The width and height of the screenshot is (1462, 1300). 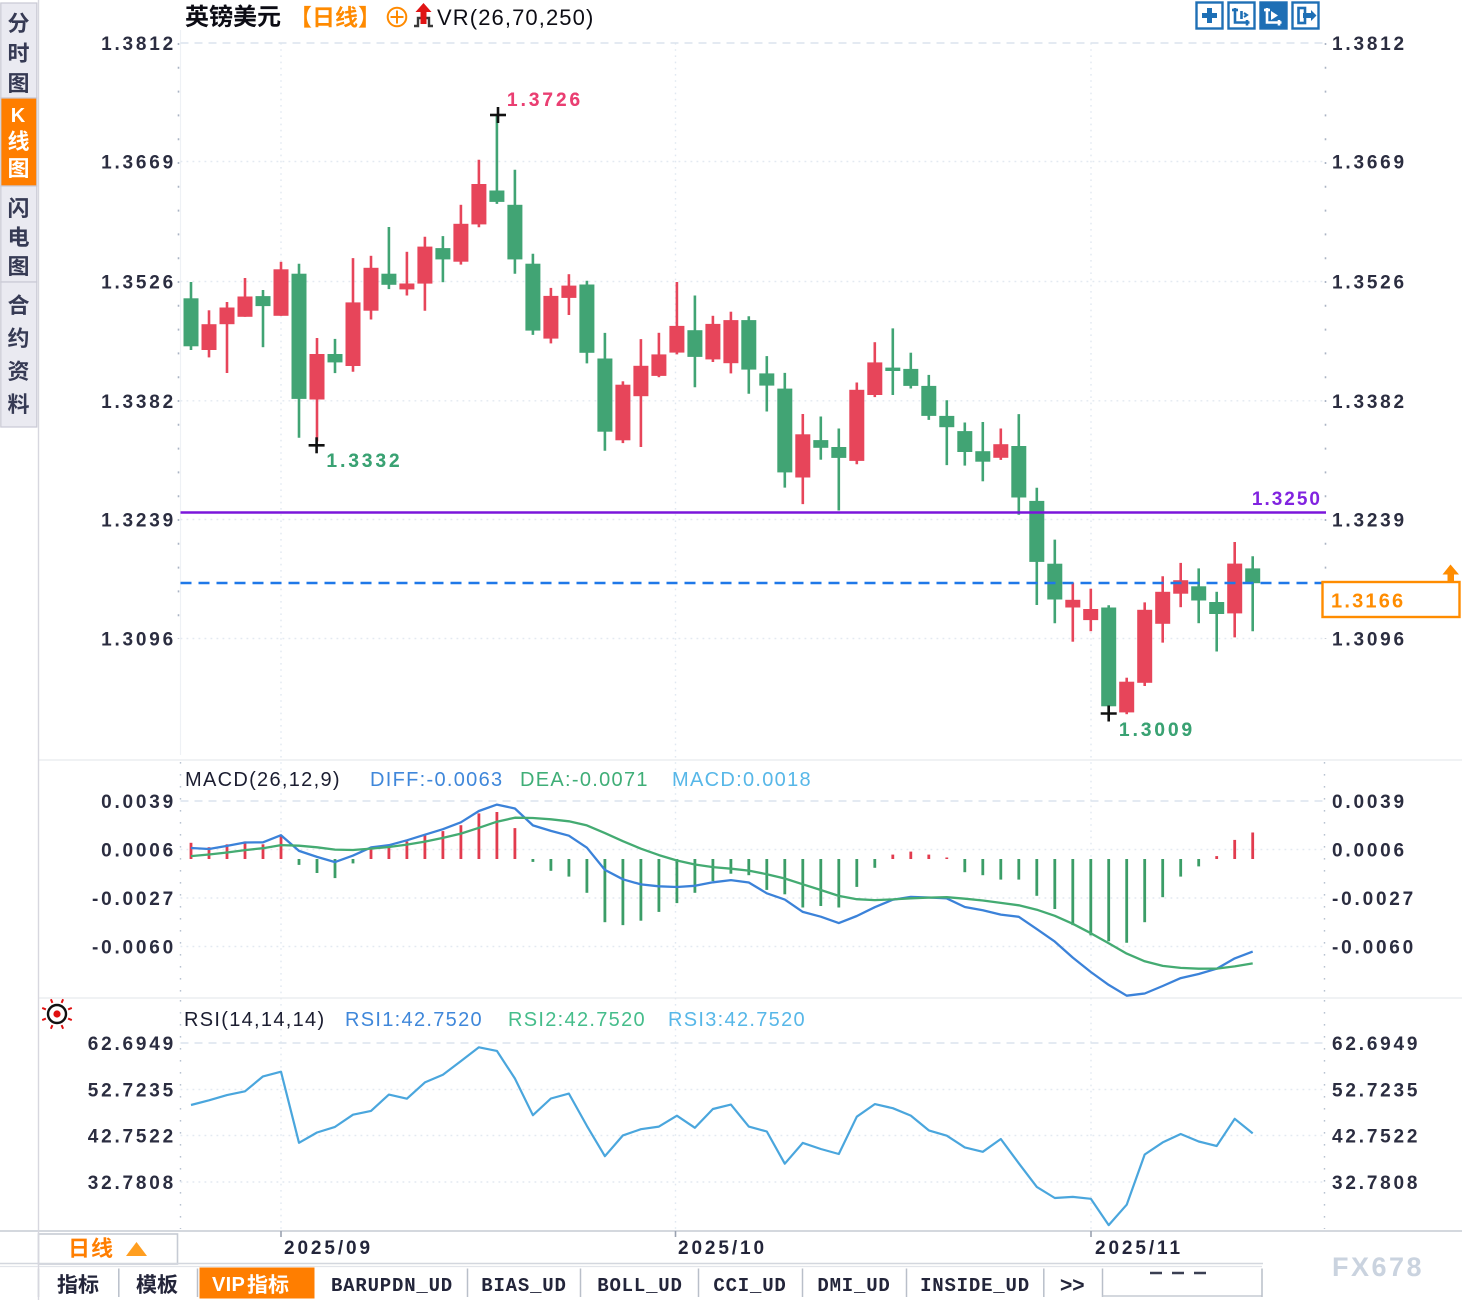 I want to click on svg-text: BARUPDN_UD, so click(x=392, y=1286).